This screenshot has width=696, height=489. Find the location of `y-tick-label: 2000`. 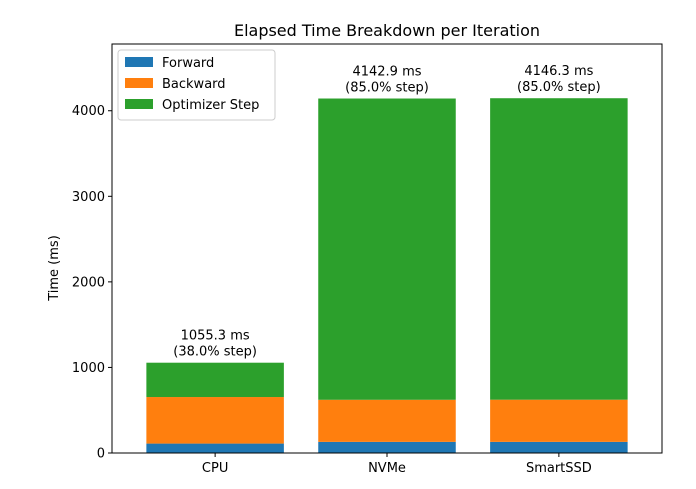

y-tick-label: 2000 is located at coordinates (88, 282).